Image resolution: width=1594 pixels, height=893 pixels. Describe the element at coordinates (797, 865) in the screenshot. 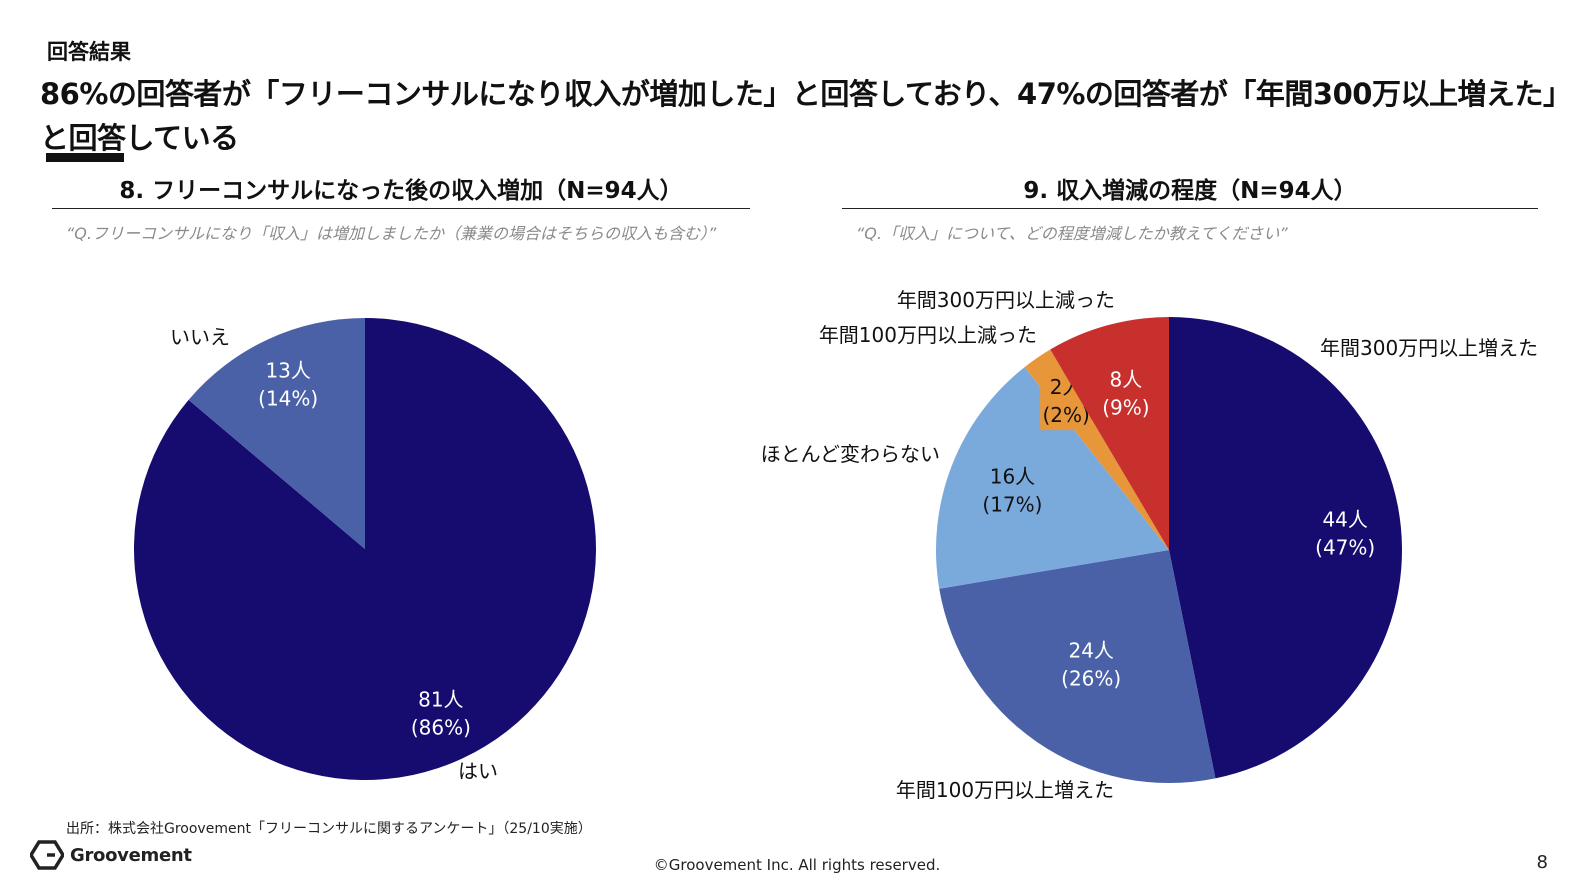

I see `copyright: ©Groovement Inc. All rights reserved.` at that location.